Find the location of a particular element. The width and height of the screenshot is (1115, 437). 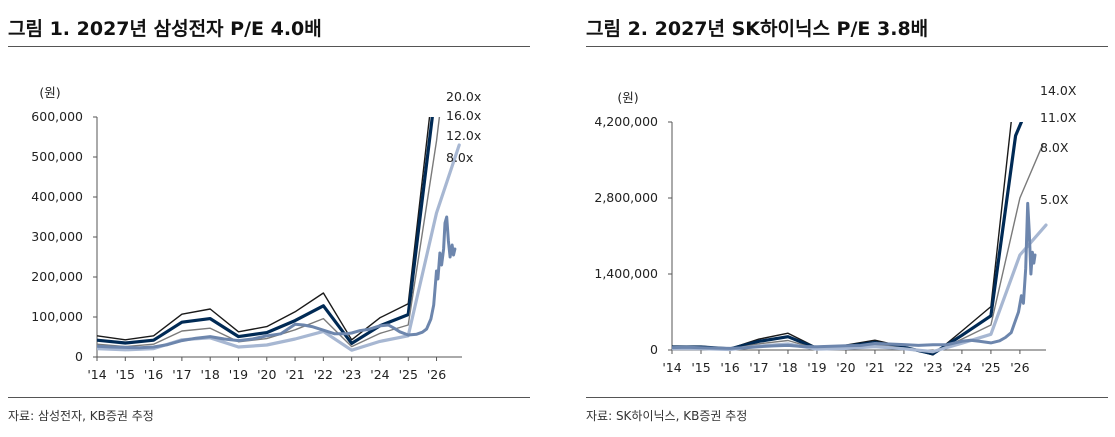

y-tick-label: 200,000 is located at coordinates (57, 276).